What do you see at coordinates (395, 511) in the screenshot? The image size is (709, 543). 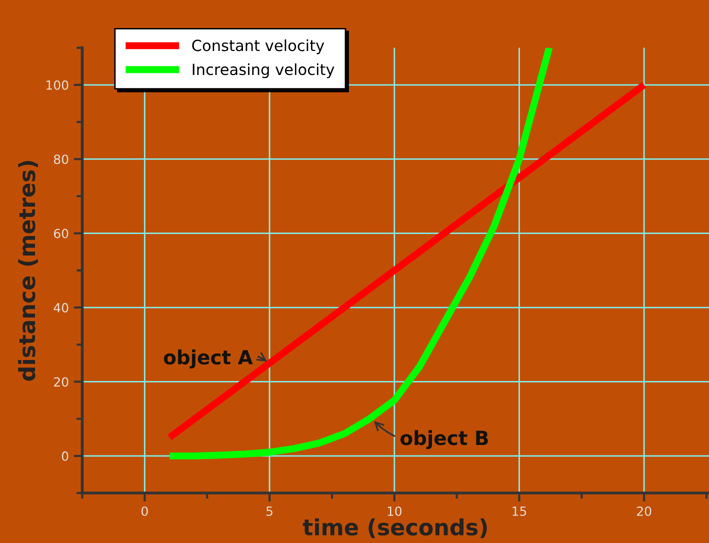 I see `x-tick-label: 10` at bounding box center [395, 511].